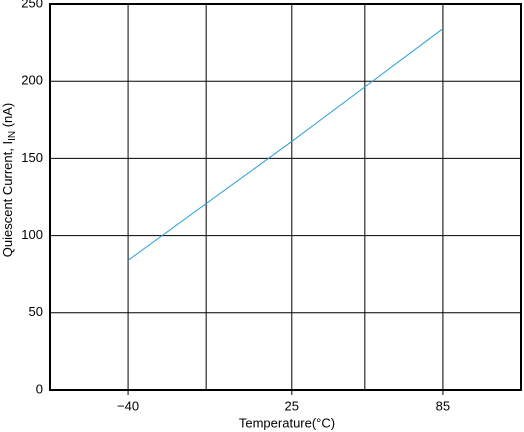 This screenshot has width=524, height=432. What do you see at coordinates (7, 117) in the screenshot?
I see `y-axis-label-unit: (nA)` at bounding box center [7, 117].